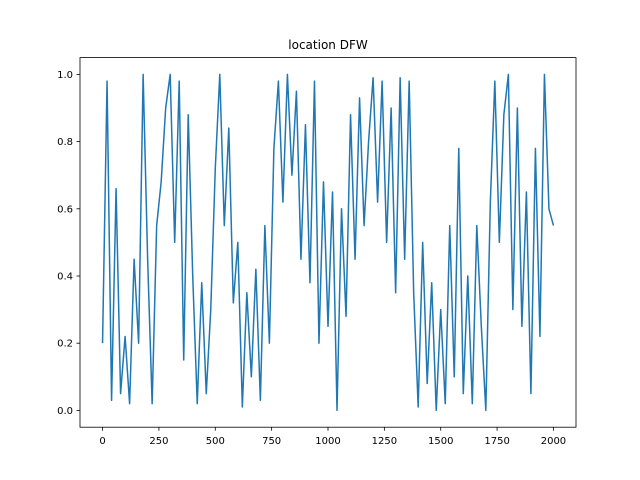 The width and height of the screenshot is (640, 480). I want to click on y-tick-label: 1.0, so click(65, 75).